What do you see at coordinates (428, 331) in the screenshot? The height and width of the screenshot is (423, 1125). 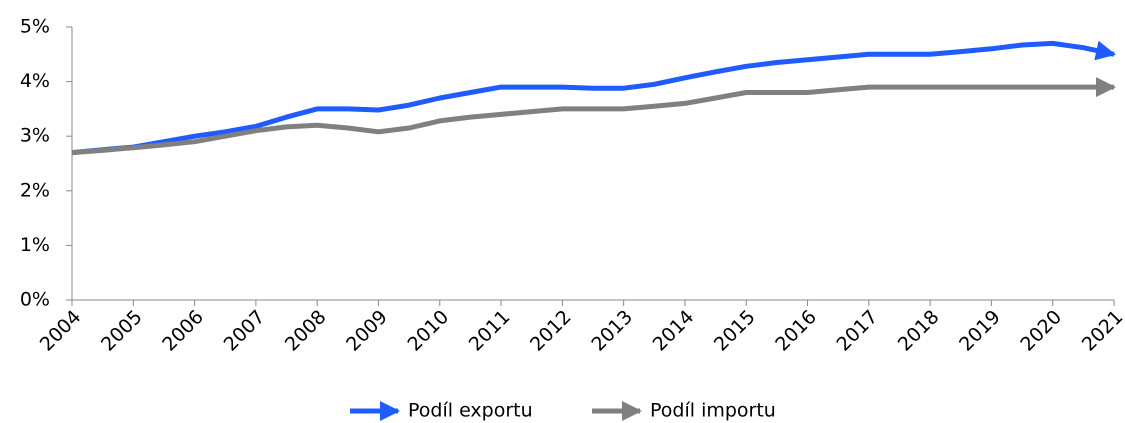 I see `x-tick-label: 2010` at bounding box center [428, 331].